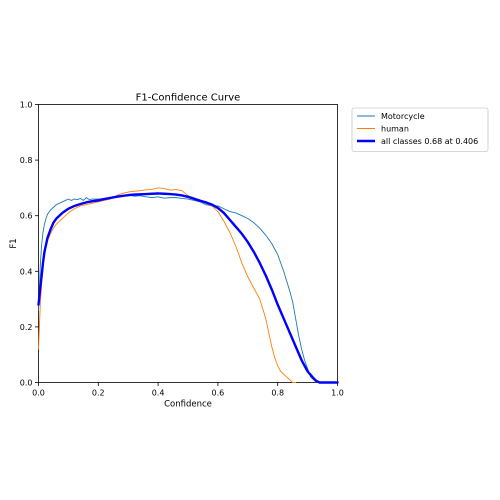 This screenshot has height=500, width=500. Describe the element at coordinates (98, 393) in the screenshot. I see `x-tick-label: 0.2` at that location.